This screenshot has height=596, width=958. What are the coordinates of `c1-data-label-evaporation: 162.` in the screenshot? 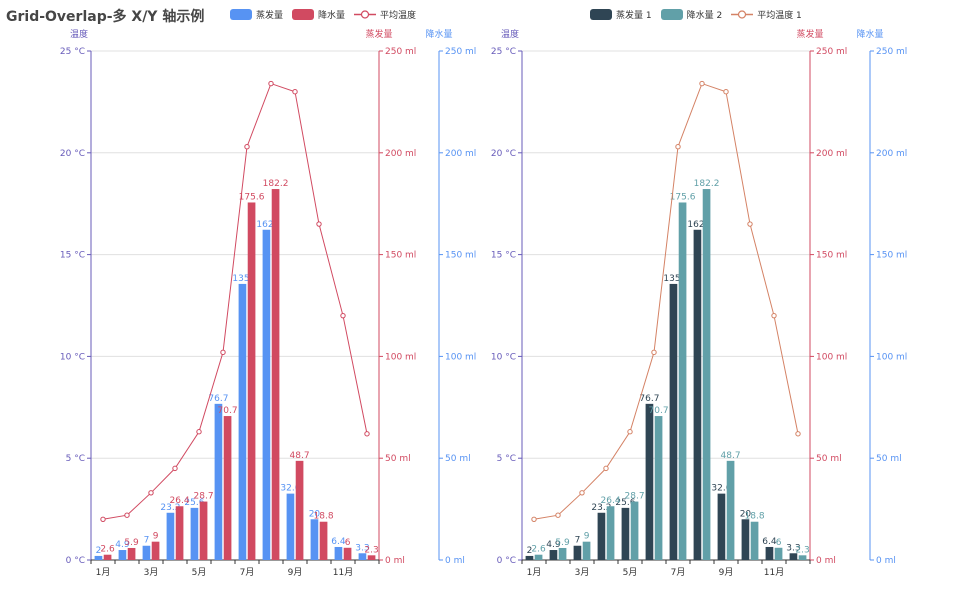 It's located at (697, 225).